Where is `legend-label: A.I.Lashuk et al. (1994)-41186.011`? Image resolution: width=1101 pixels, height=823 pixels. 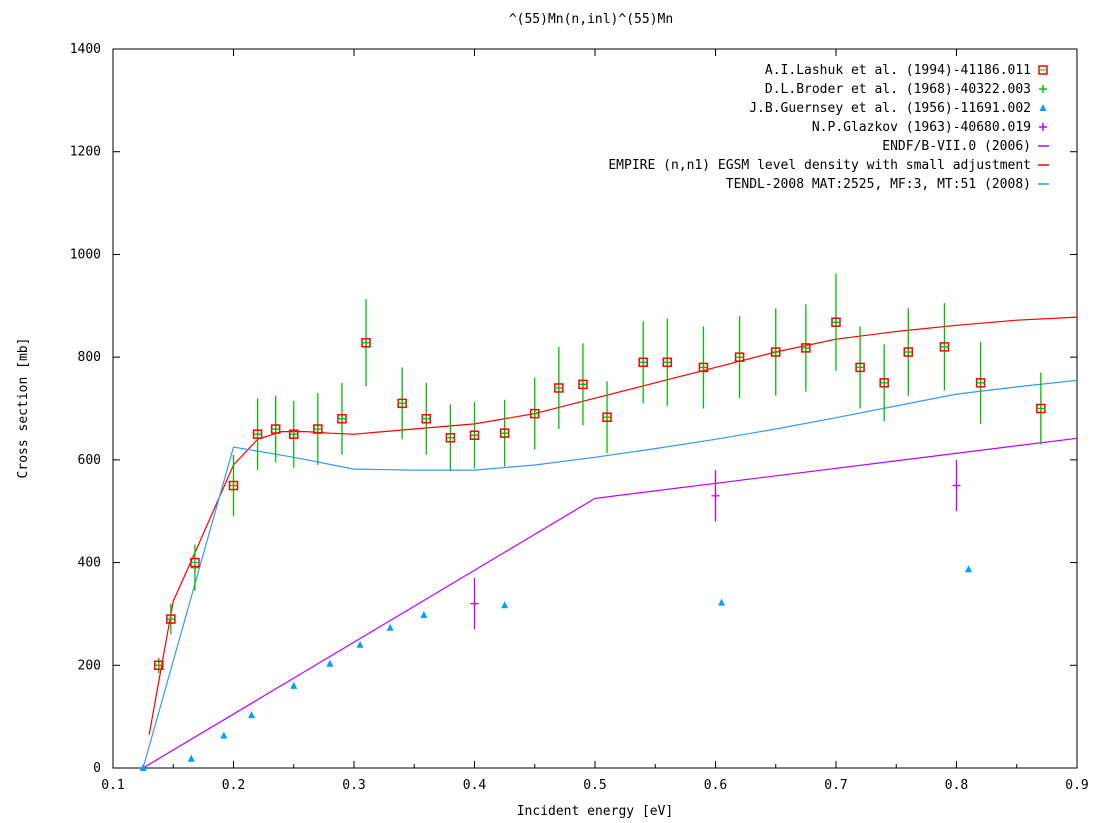
legend-label: A.I.Lashuk et al. (1994)-41186.011 is located at coordinates (898, 70).